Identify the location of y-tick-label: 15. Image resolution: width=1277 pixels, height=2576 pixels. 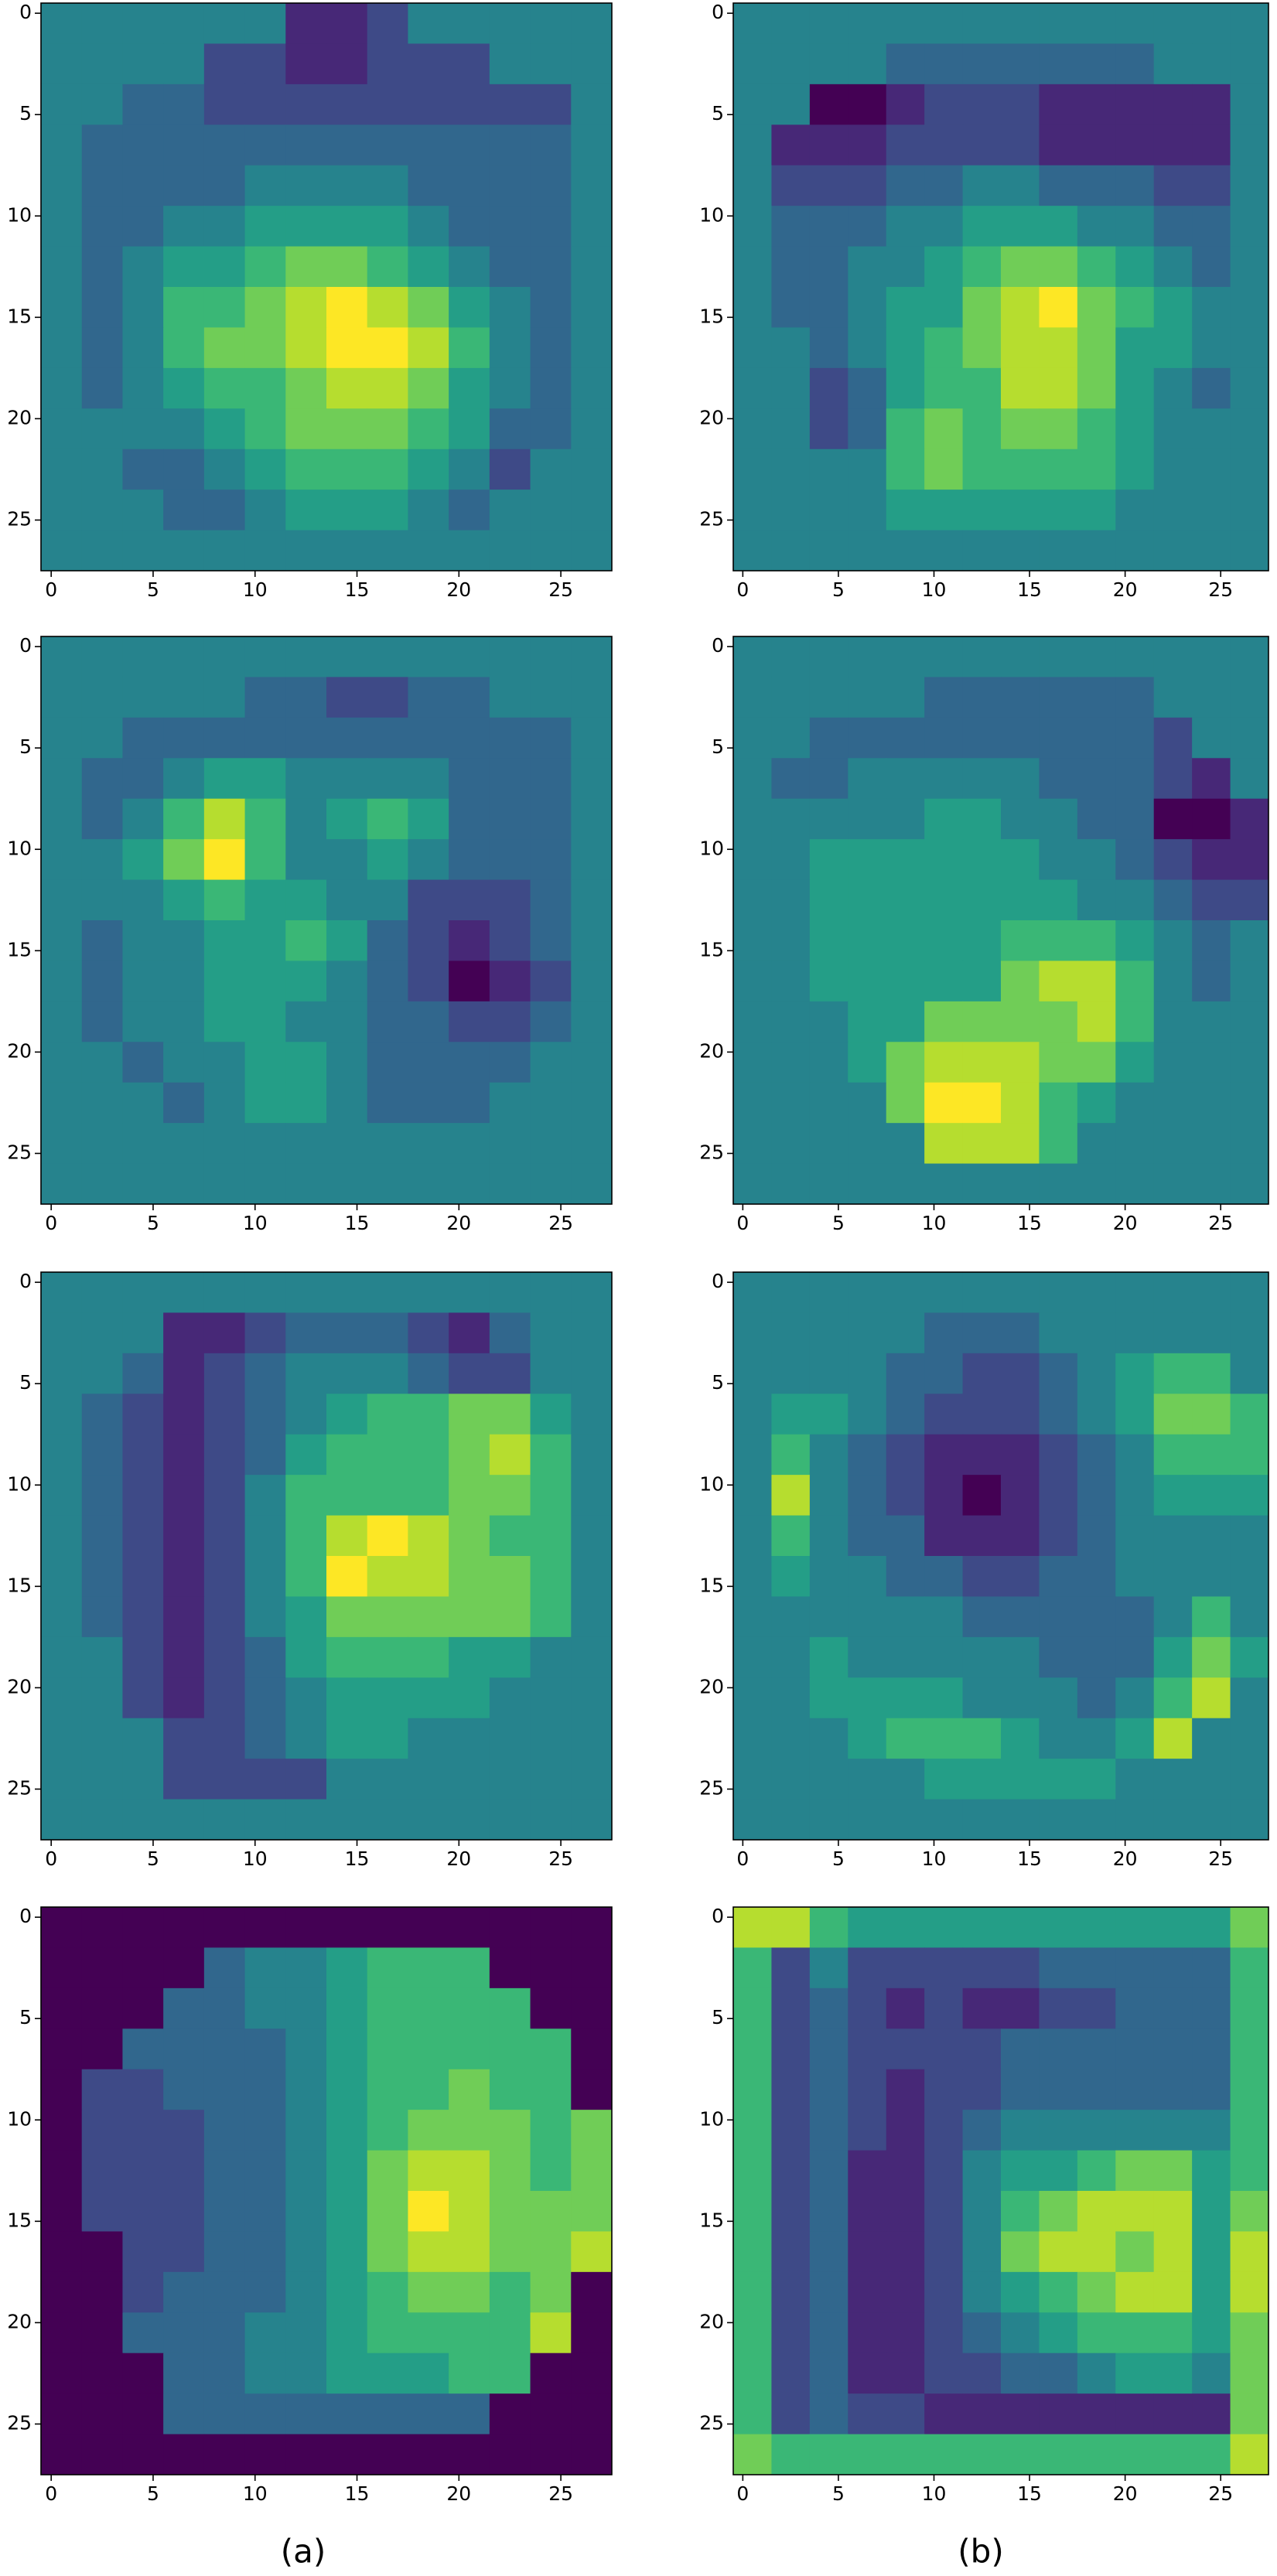
(712, 1585).